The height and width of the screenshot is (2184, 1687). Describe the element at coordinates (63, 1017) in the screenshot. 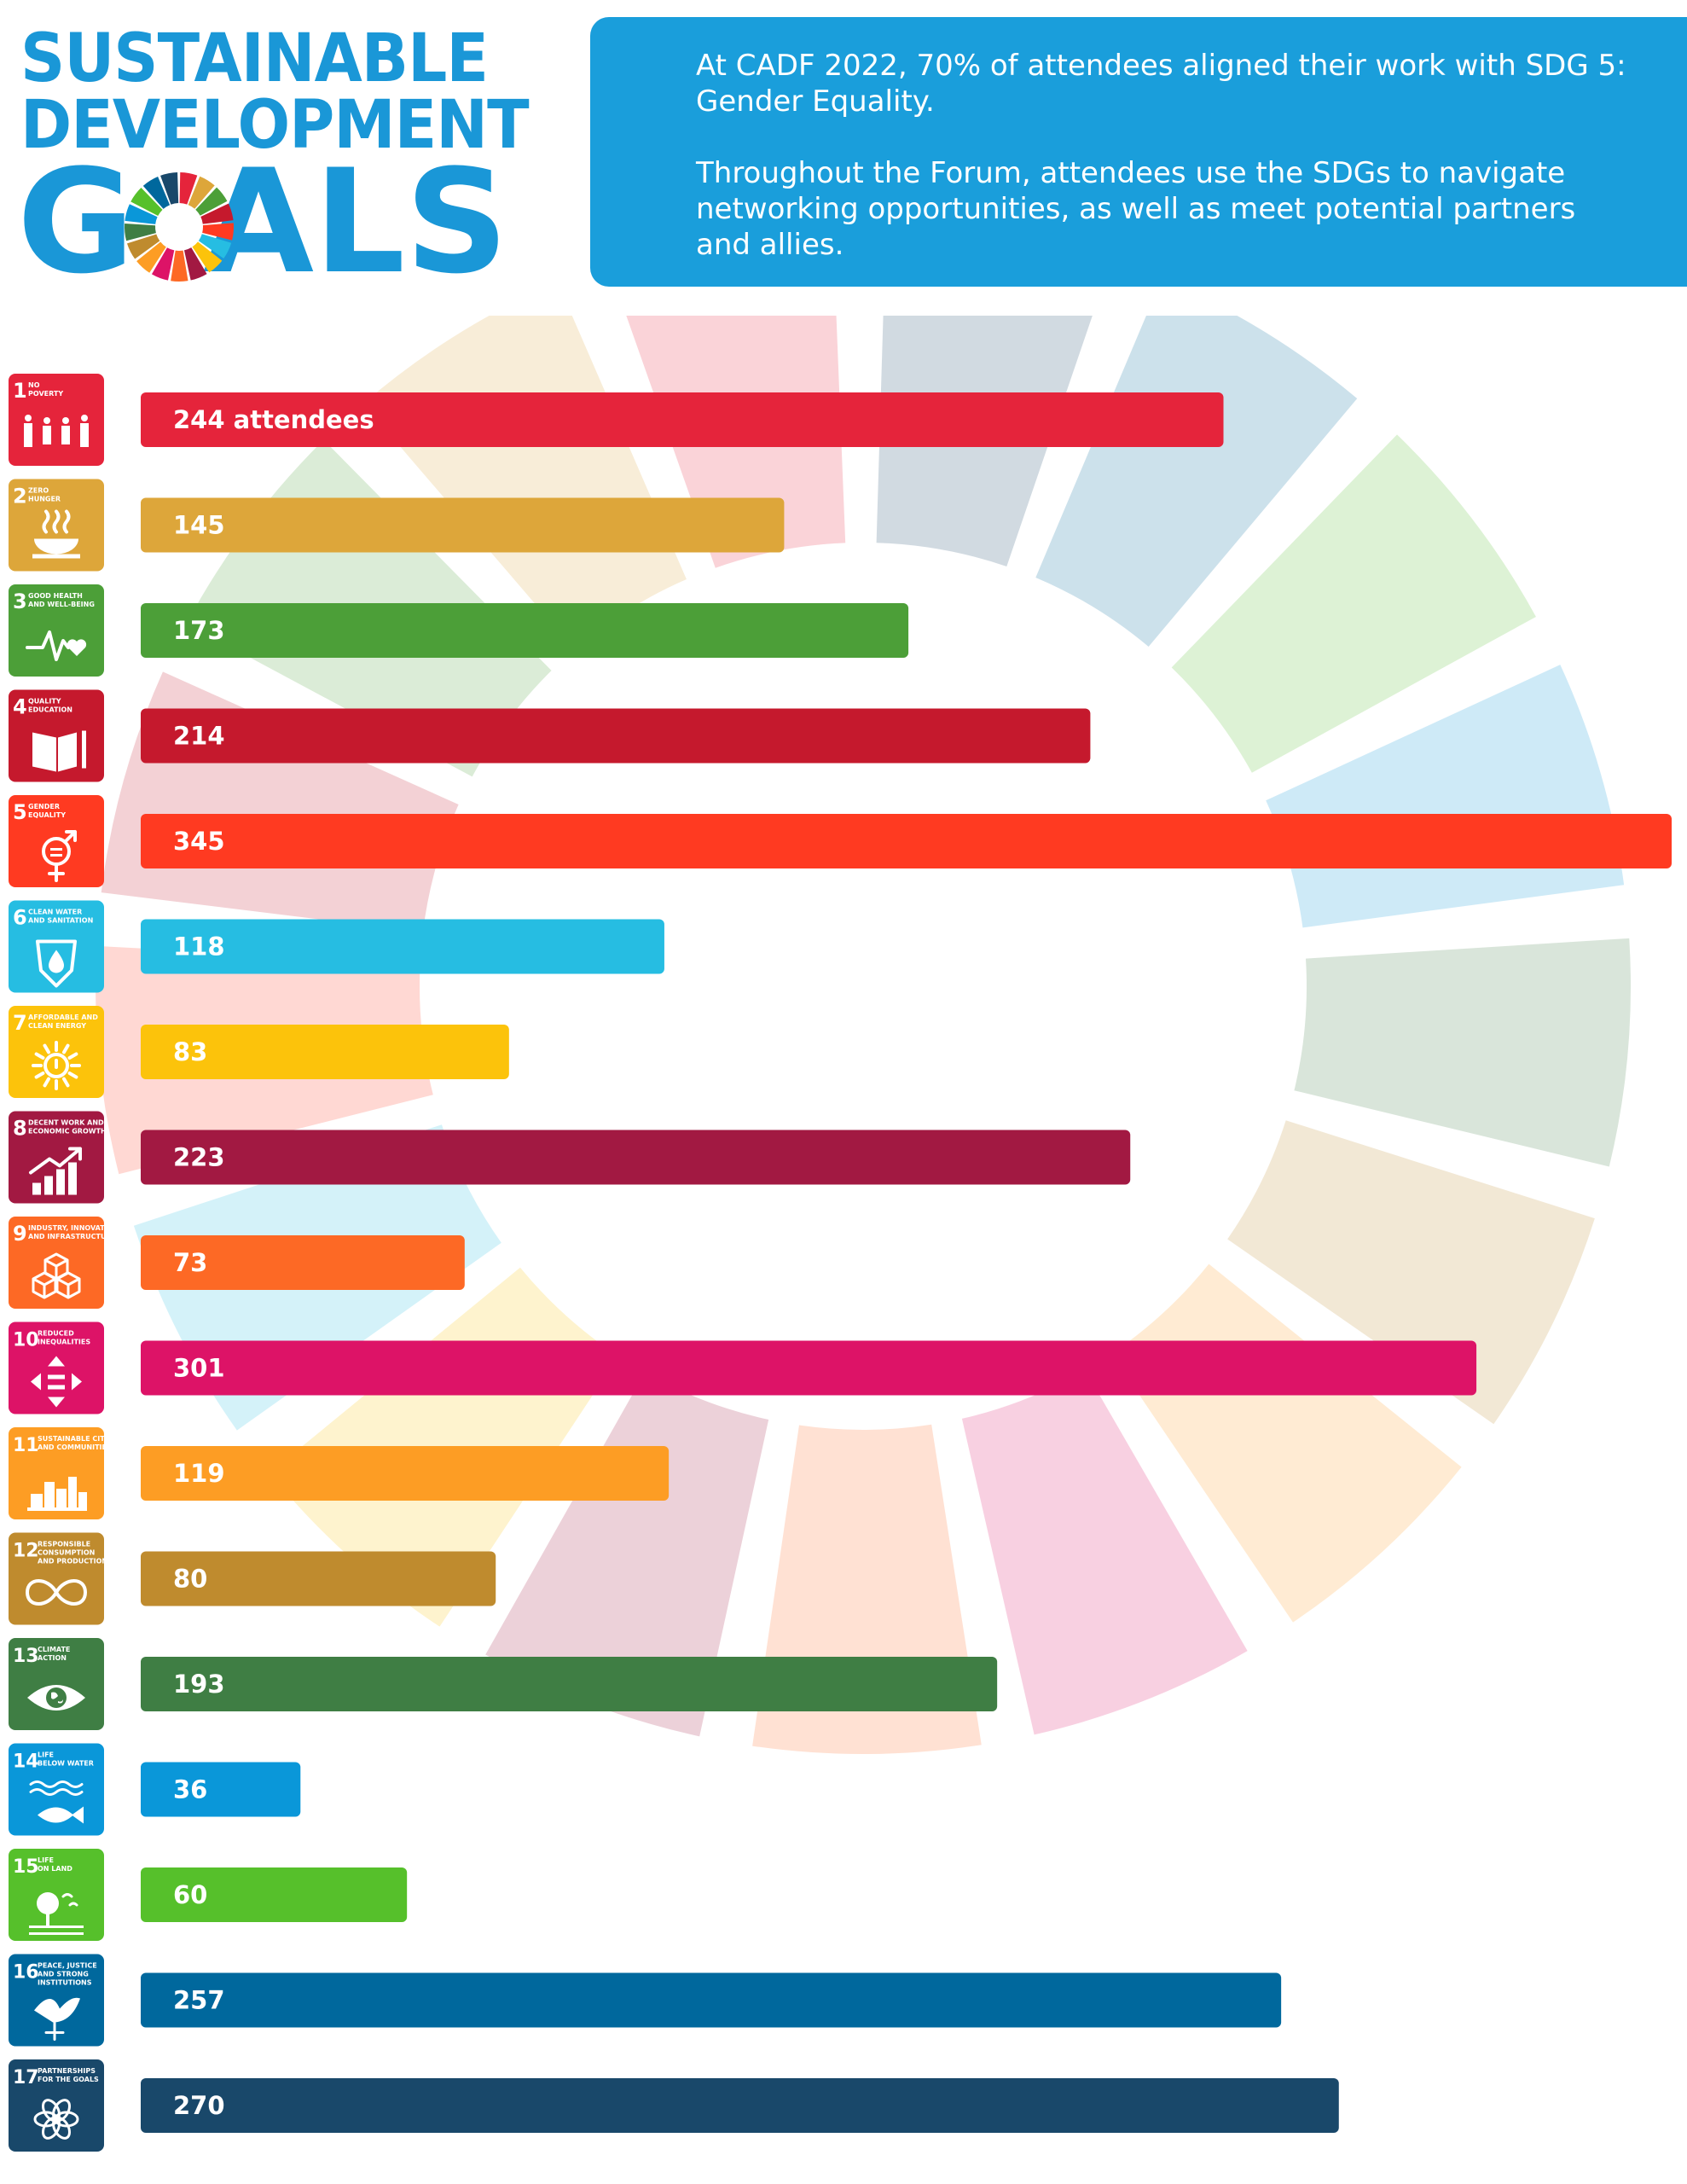

I see `sdg-tile-name-line: AFFORDABLE AND` at that location.